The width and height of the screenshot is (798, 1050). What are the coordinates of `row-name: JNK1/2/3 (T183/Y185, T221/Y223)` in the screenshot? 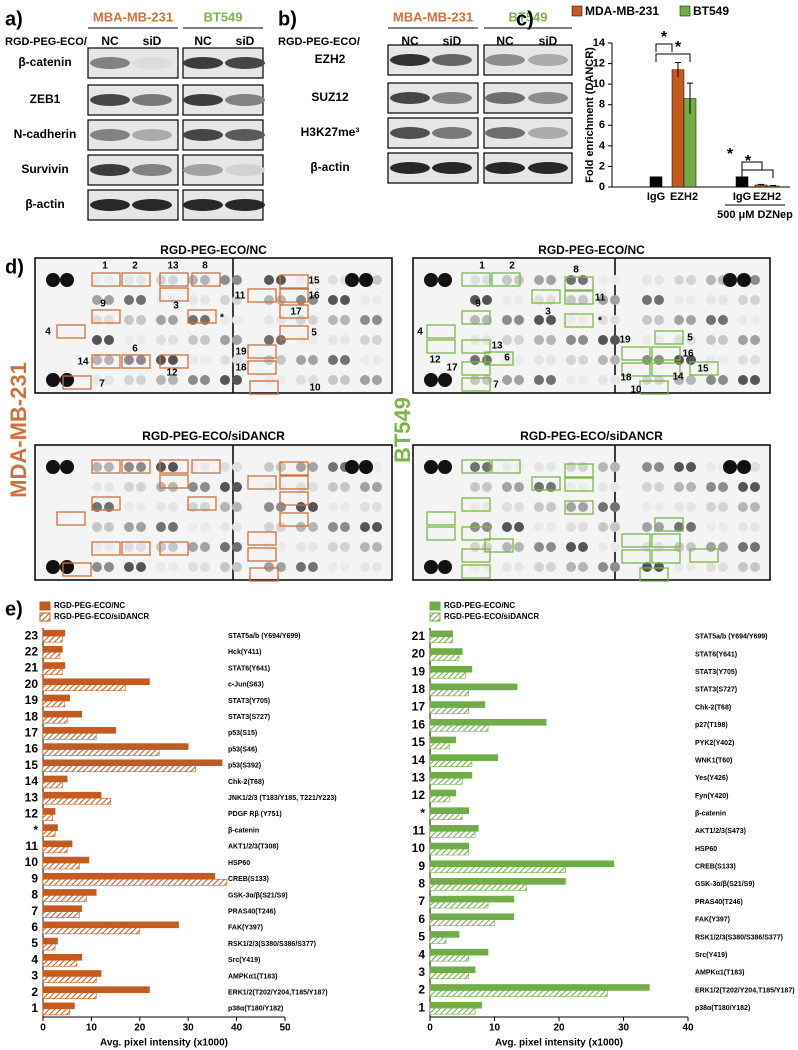 It's located at (282, 798).